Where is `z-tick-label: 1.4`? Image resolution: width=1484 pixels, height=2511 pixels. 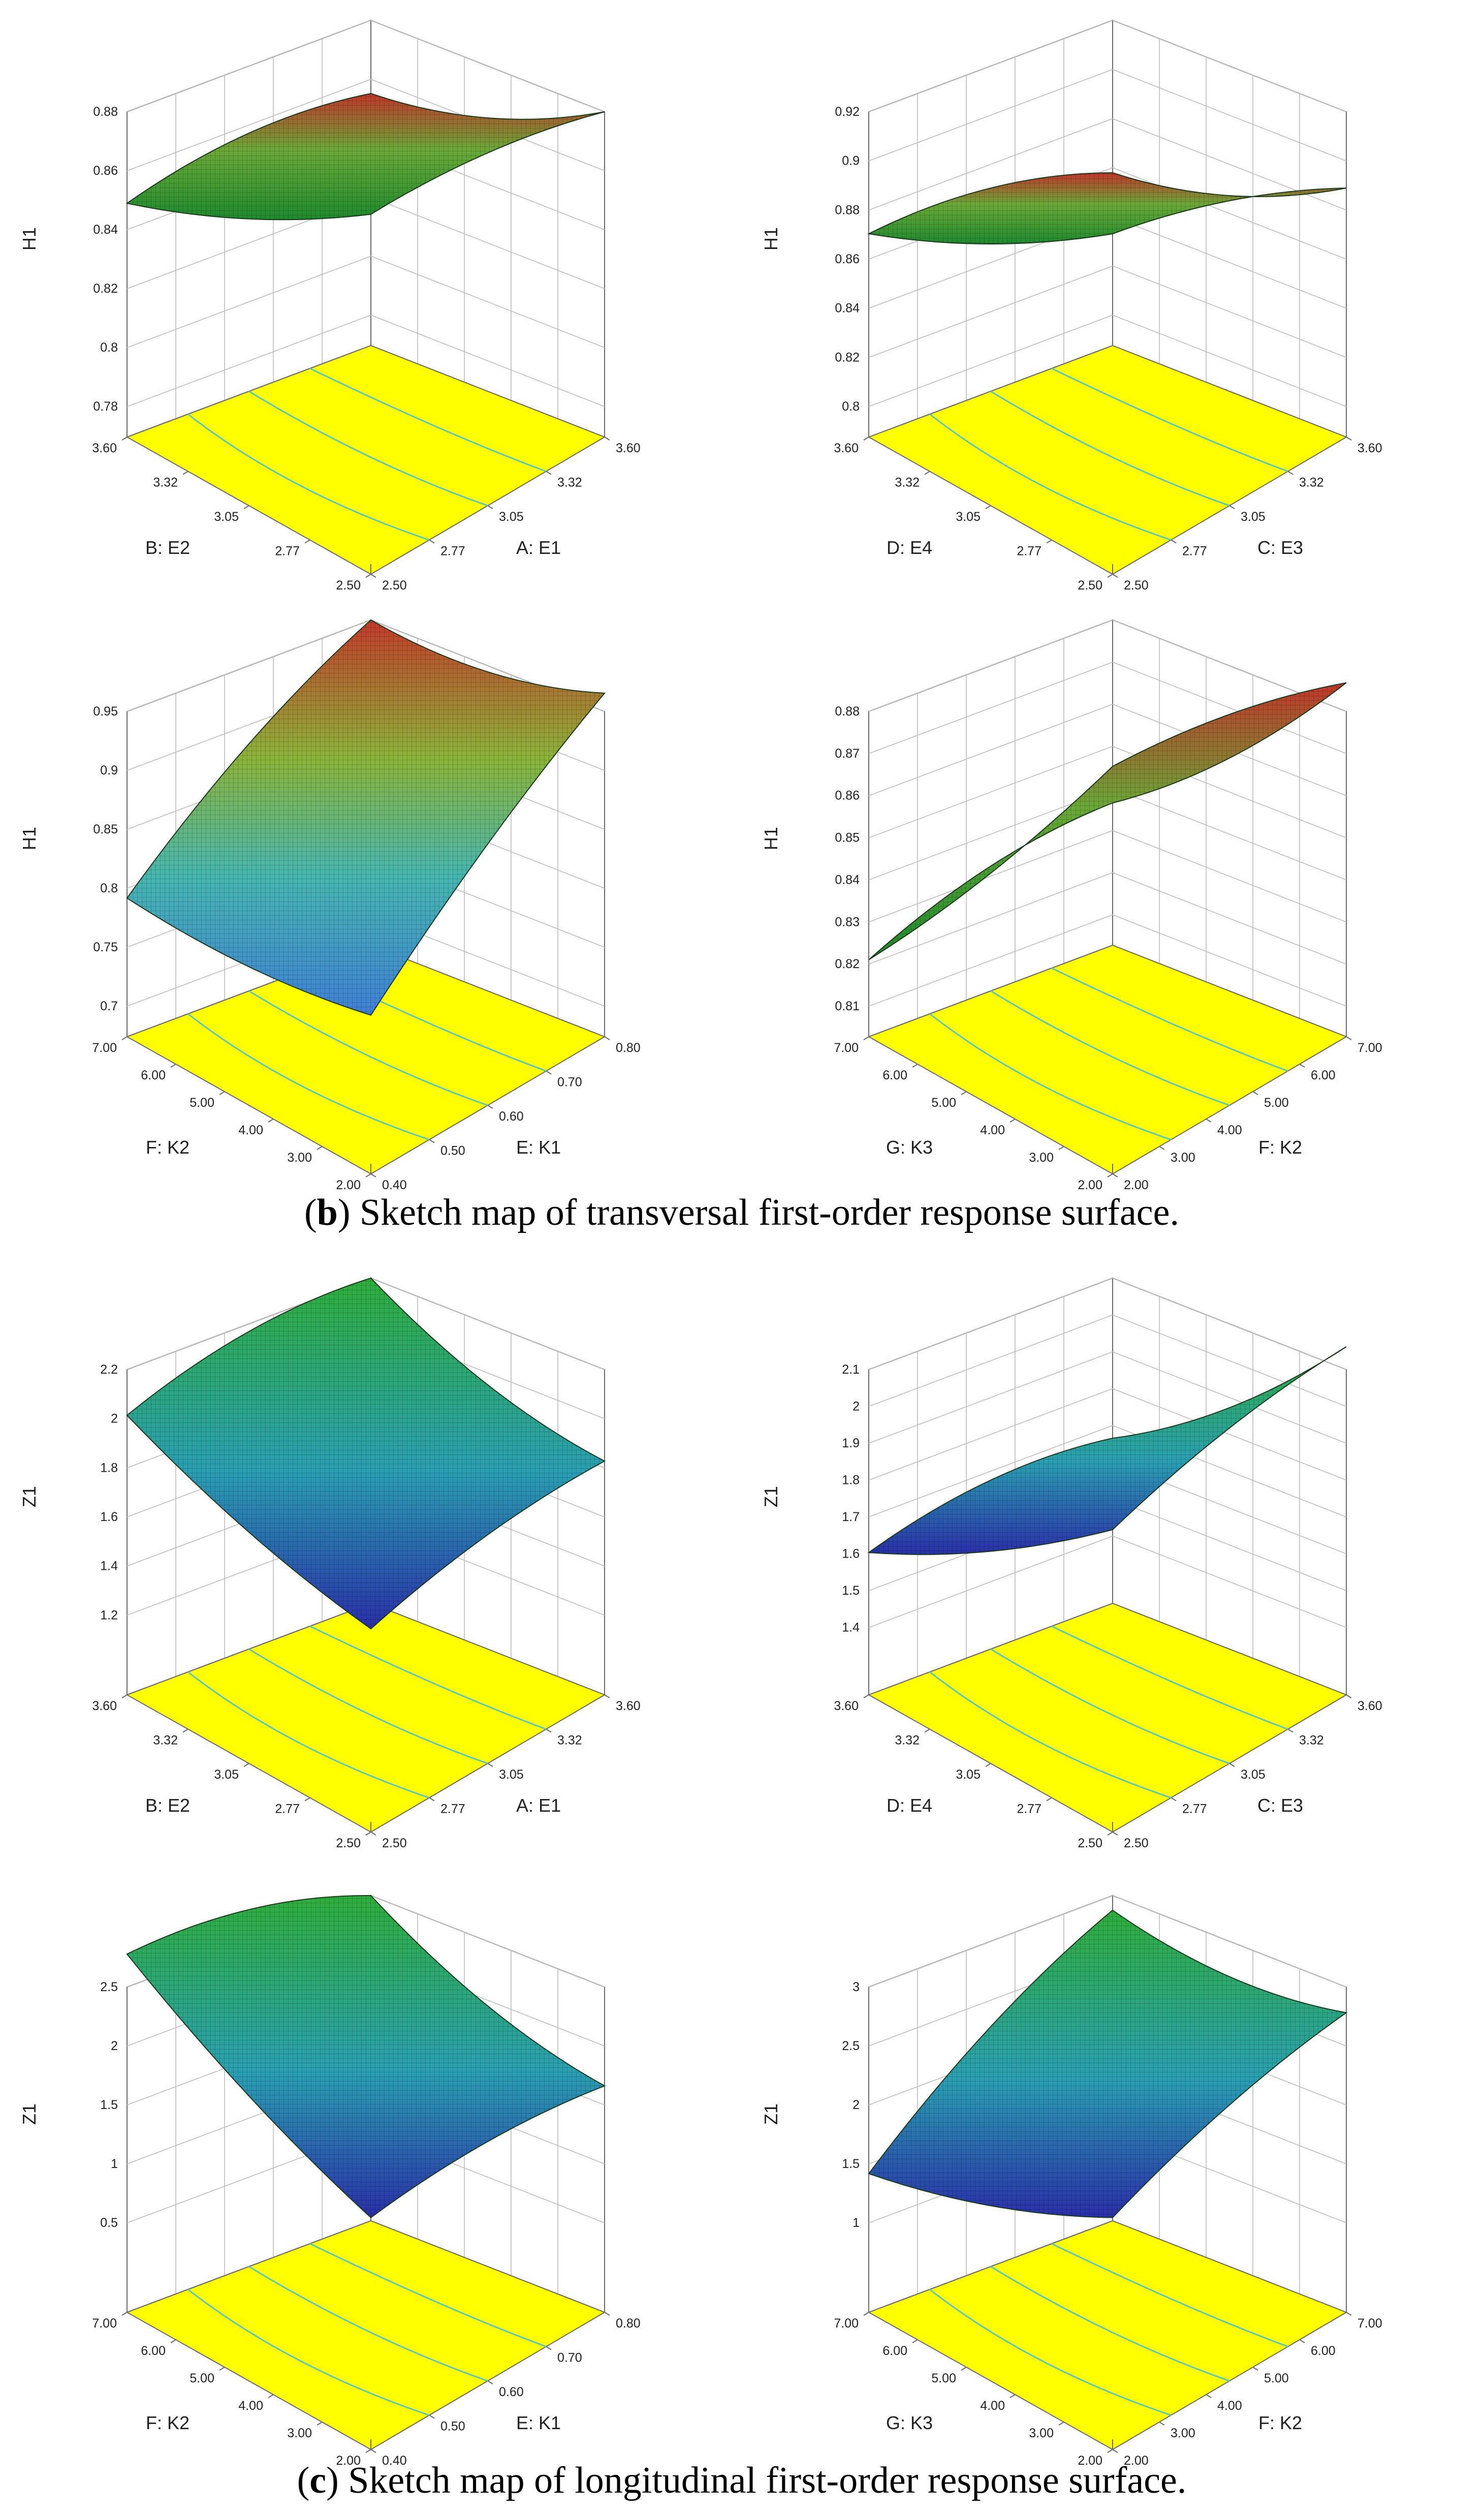
z-tick-label: 1.4 is located at coordinates (851, 1628).